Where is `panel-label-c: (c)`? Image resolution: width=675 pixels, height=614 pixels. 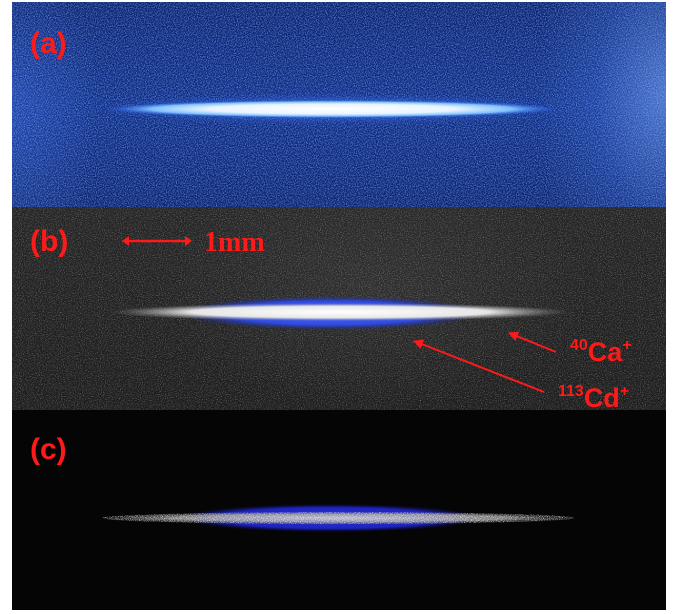
panel-label-c: (c) is located at coordinates (48, 449).